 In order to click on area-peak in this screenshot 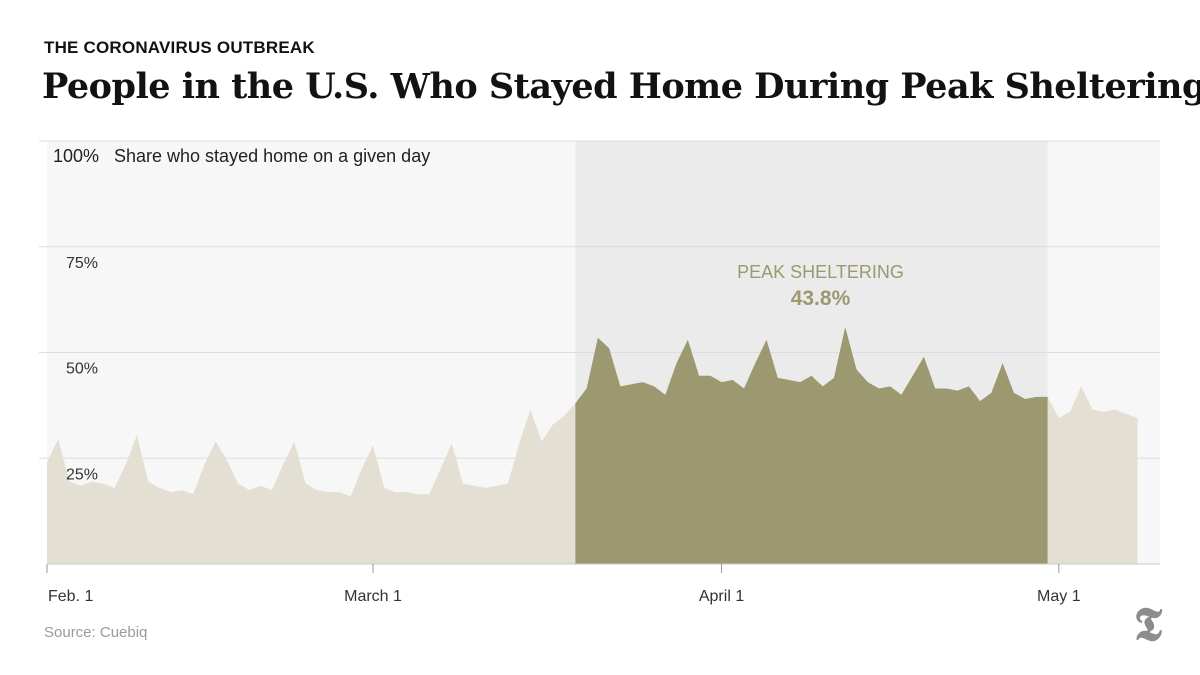, I will do `click(811, 445)`.